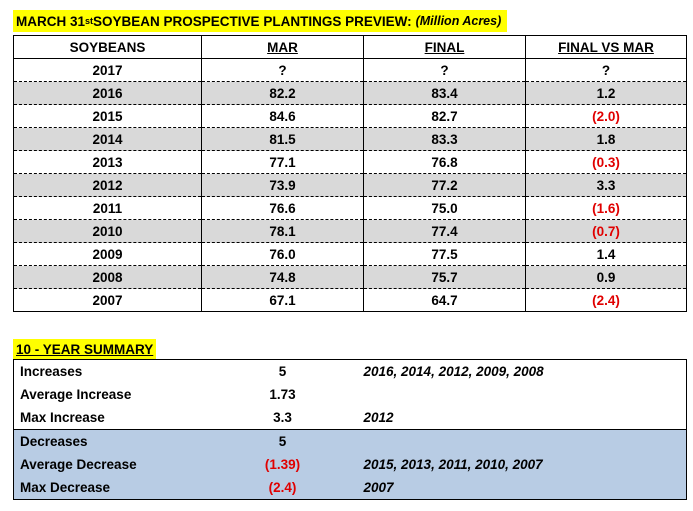  What do you see at coordinates (350, 418) in the screenshot?
I see `summary-row: Max Increase 3.3 2012` at bounding box center [350, 418].